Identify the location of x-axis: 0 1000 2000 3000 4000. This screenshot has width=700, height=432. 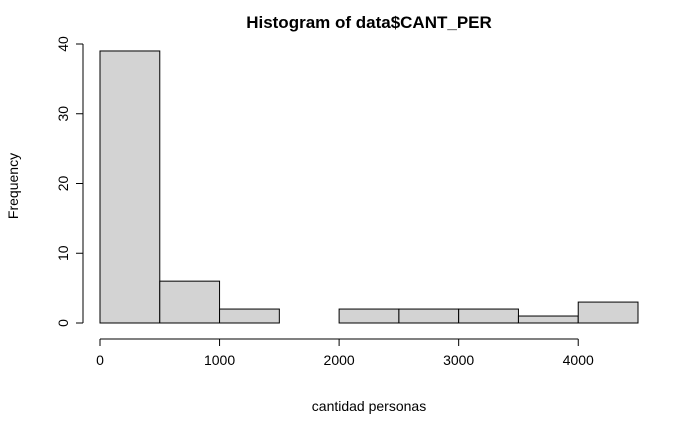
(345, 353).